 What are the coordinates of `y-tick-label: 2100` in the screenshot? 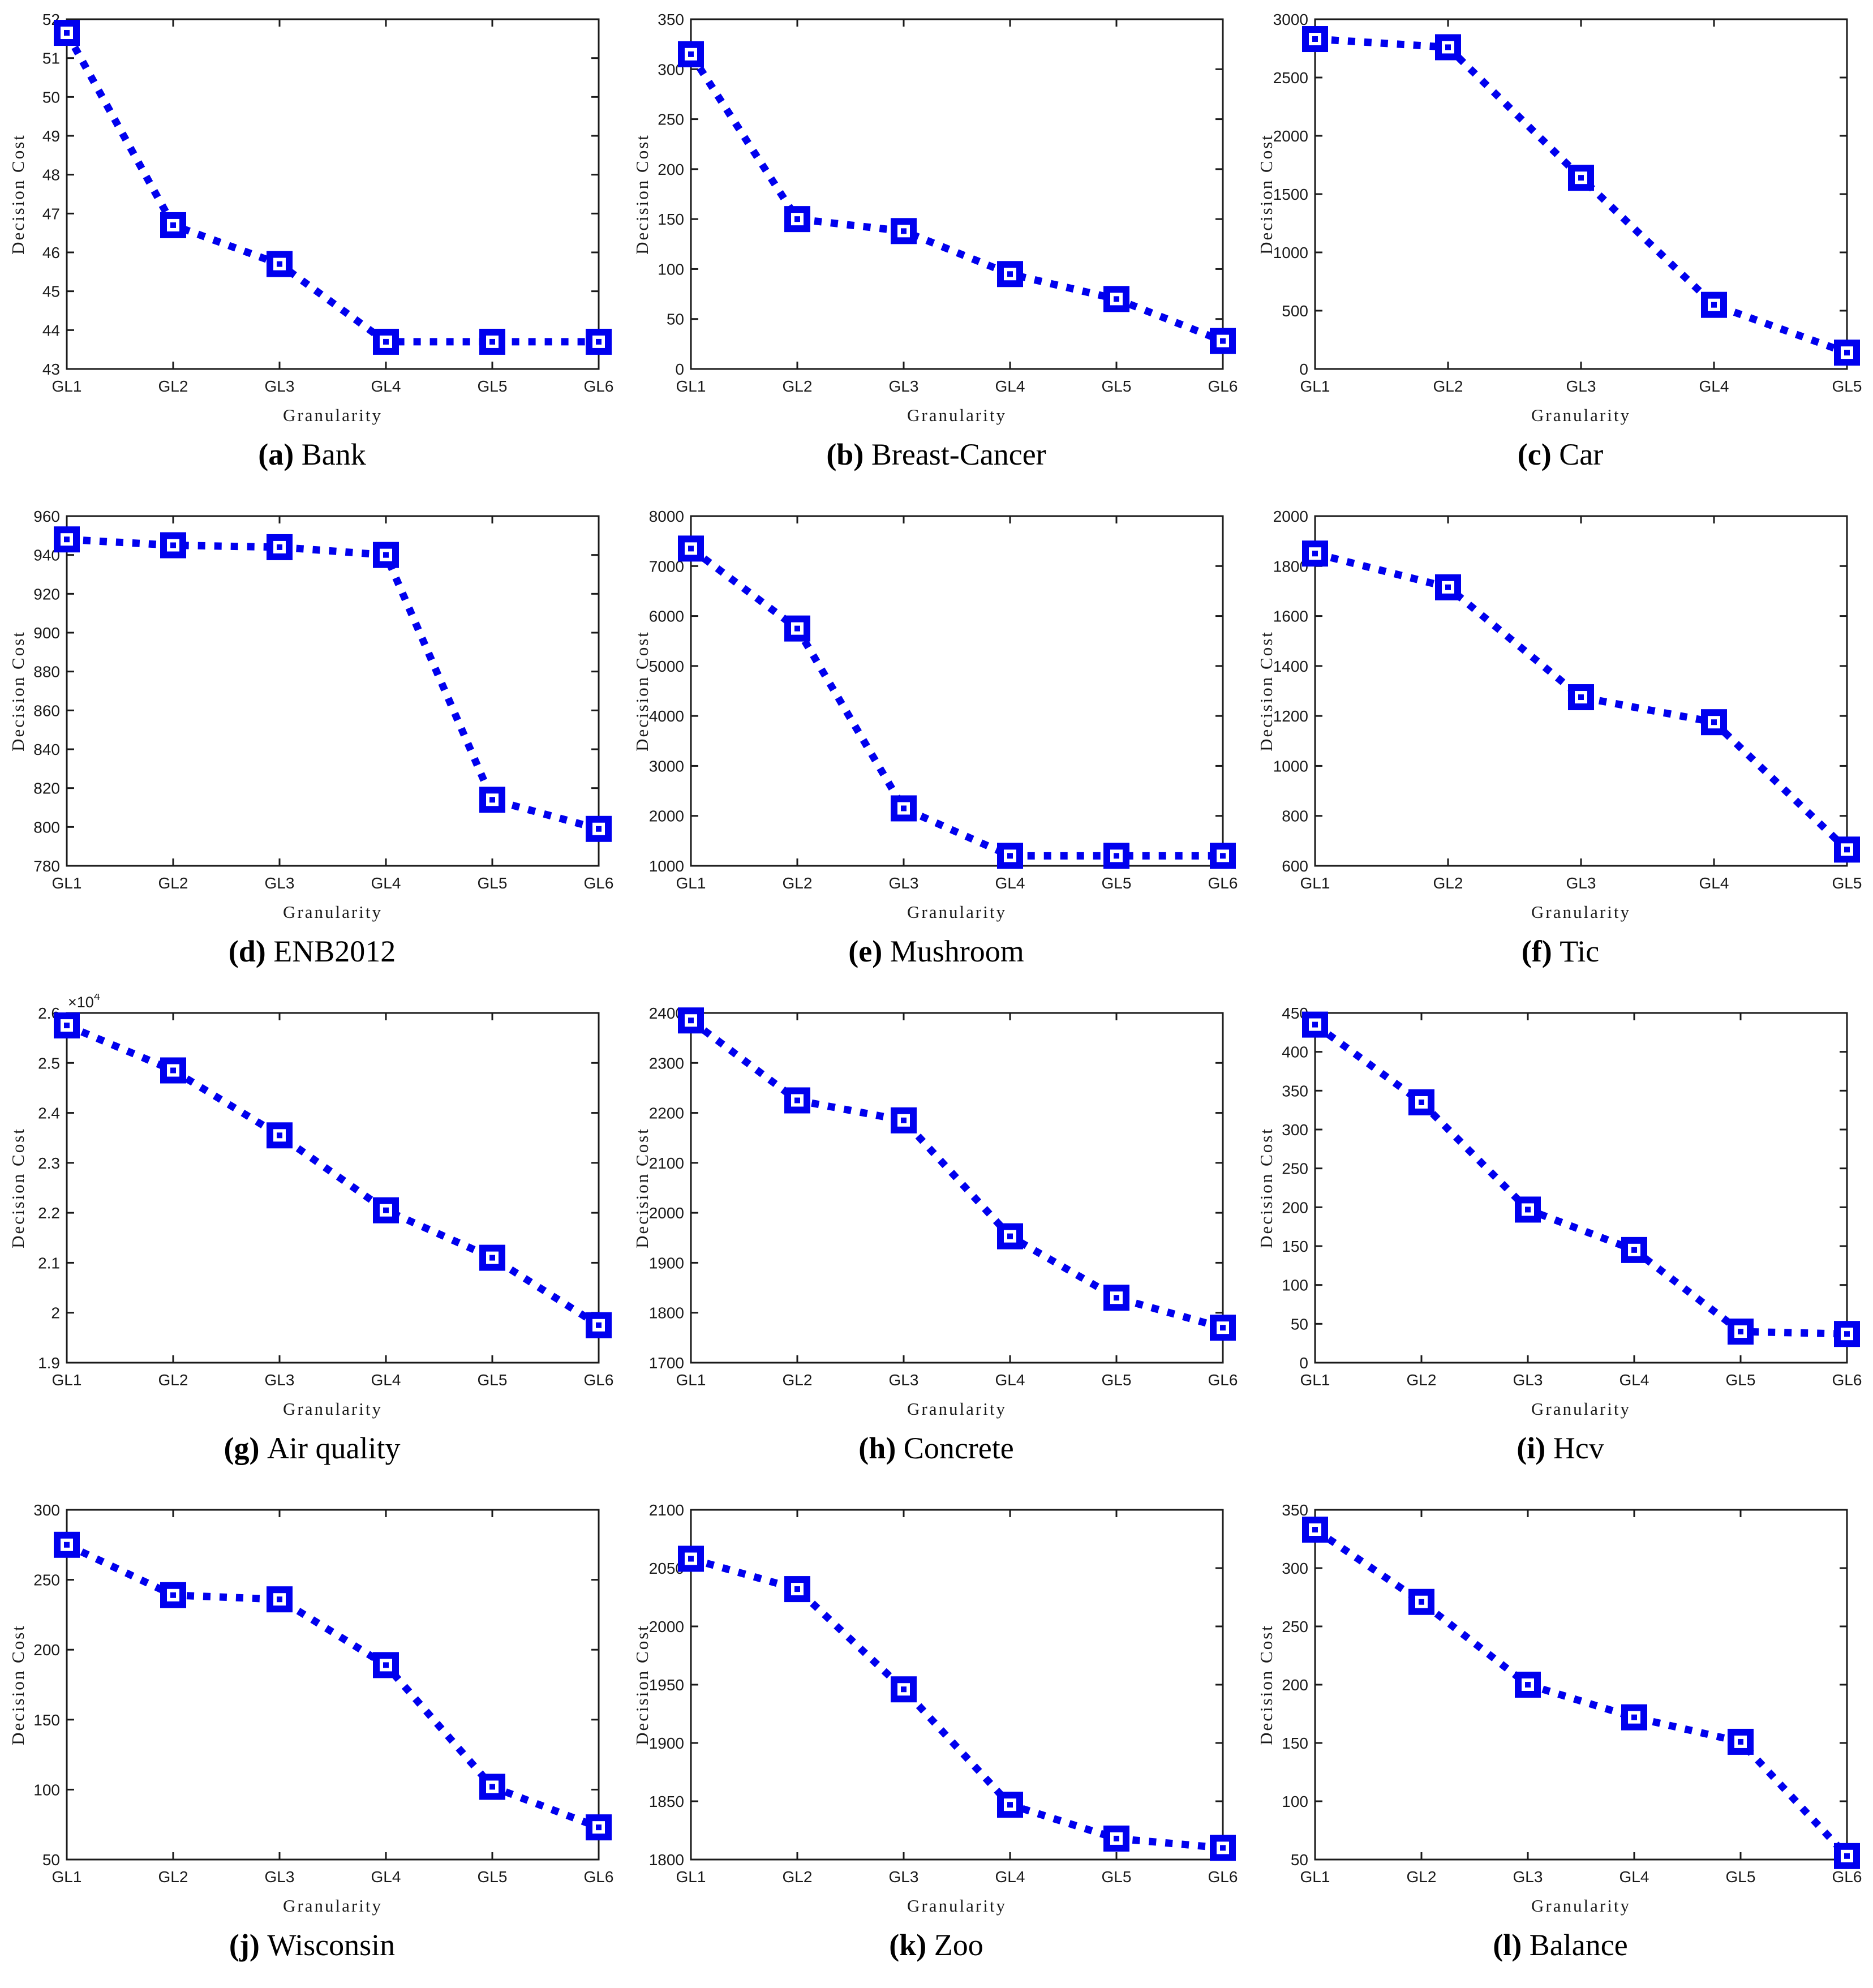 It's located at (666, 1163).